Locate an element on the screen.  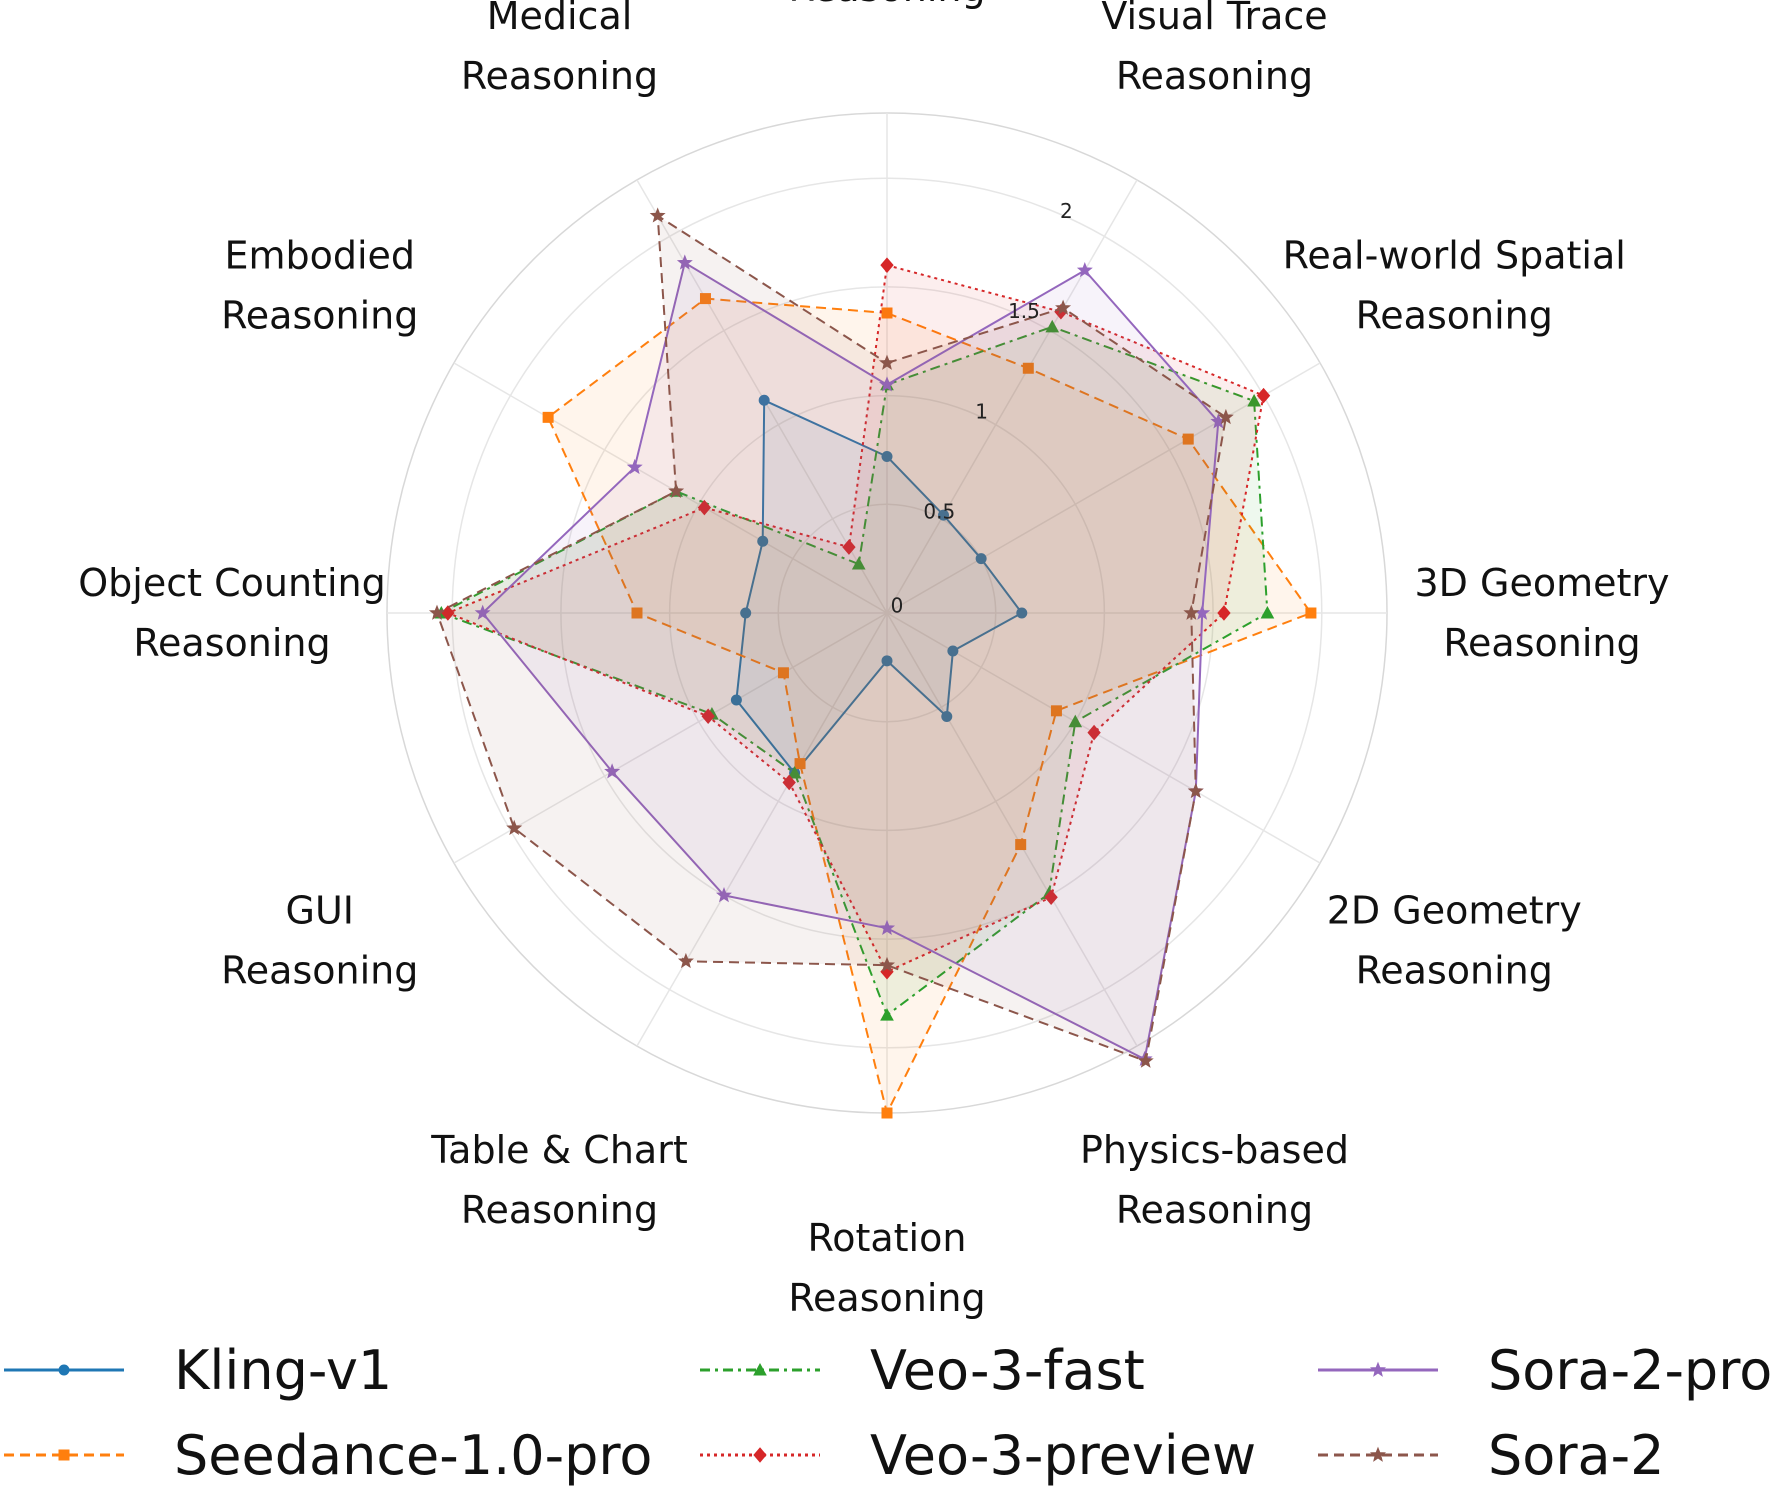
legend-item-kling-v1-marker is located at coordinates (64, 1370).